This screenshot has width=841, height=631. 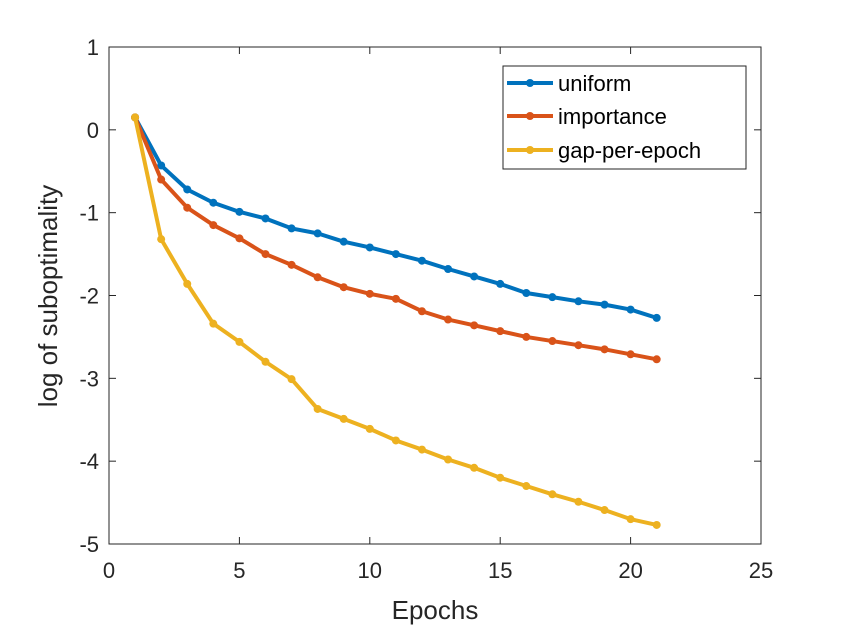 I want to click on x-axis-label: Epochs, so click(x=435, y=610).